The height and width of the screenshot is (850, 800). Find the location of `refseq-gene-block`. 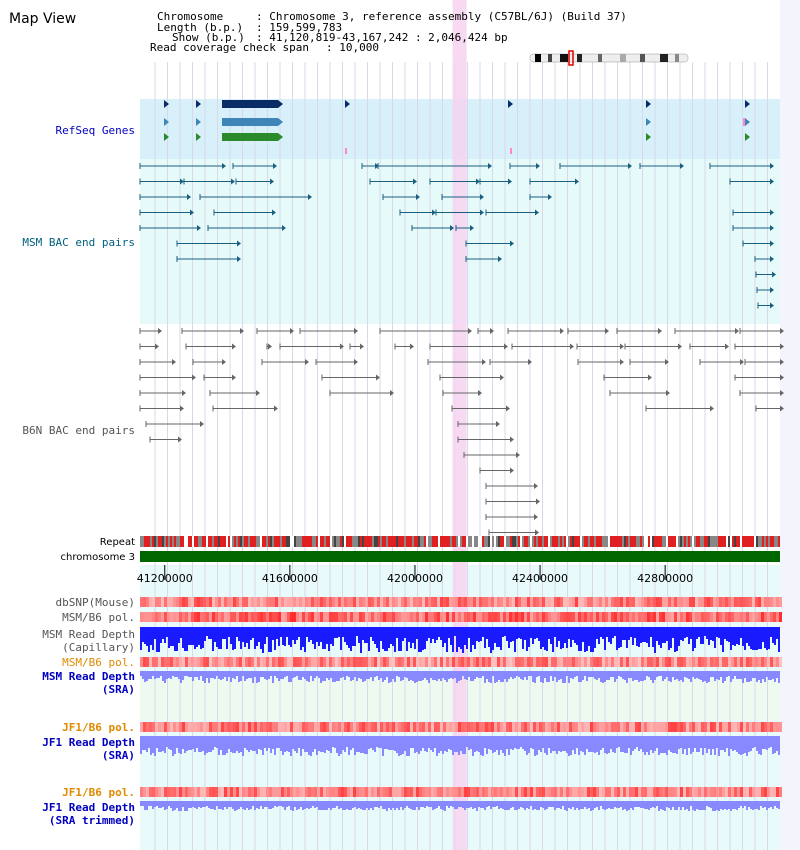

refseq-gene-block is located at coordinates (250, 137).